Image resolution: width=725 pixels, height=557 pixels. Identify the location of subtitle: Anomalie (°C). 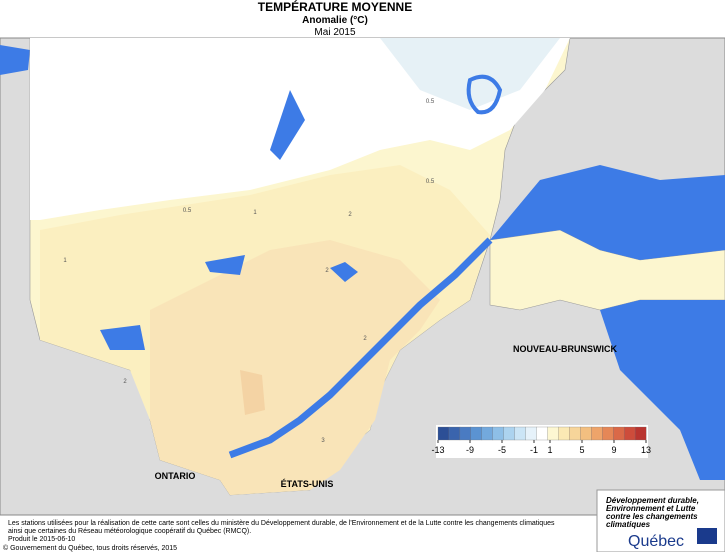
(335, 20).